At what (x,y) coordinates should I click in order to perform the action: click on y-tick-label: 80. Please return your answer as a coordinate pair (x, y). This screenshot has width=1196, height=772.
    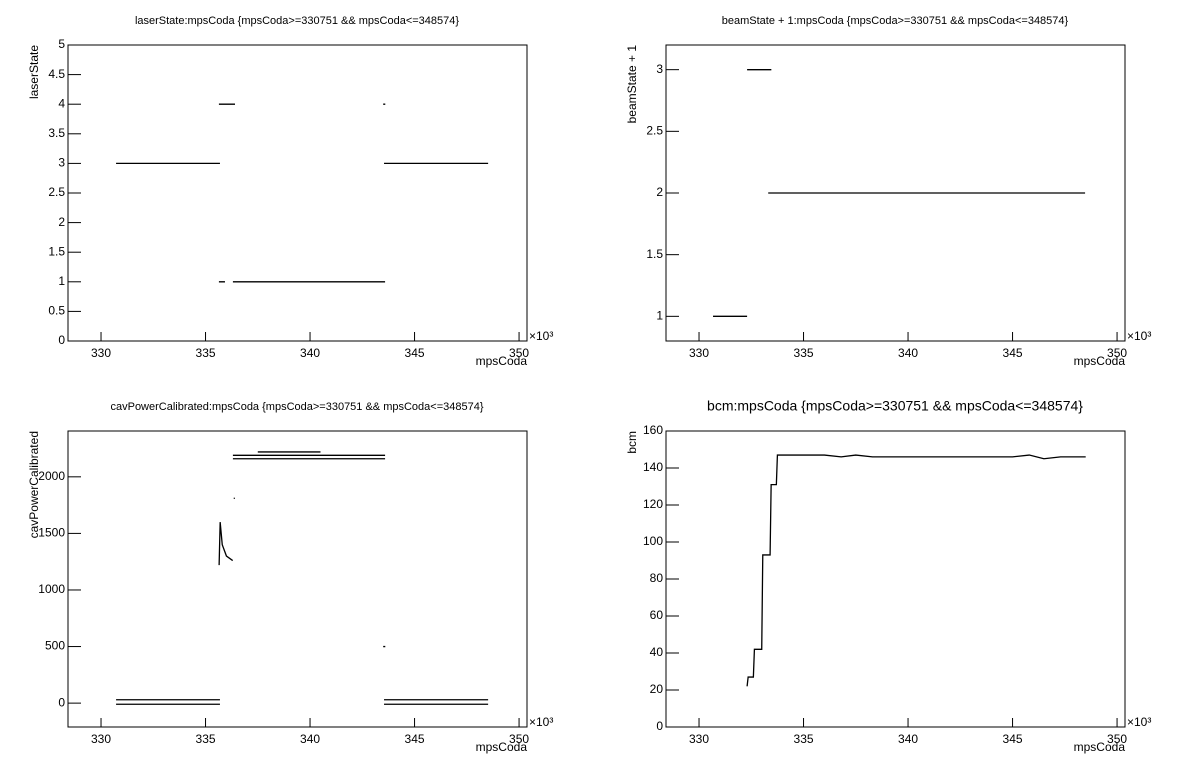
    Looking at the image, I should click on (657, 578).